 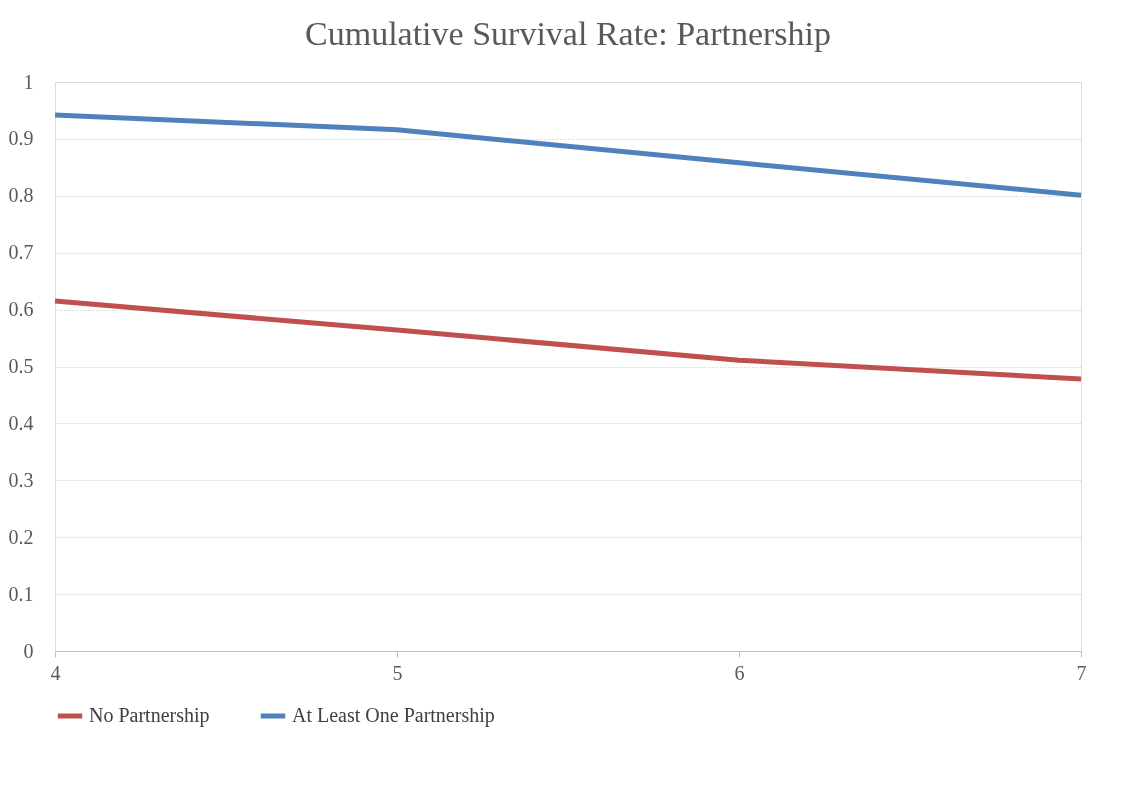 What do you see at coordinates (55, 672) in the screenshot?
I see `x-tick-label: 4` at bounding box center [55, 672].